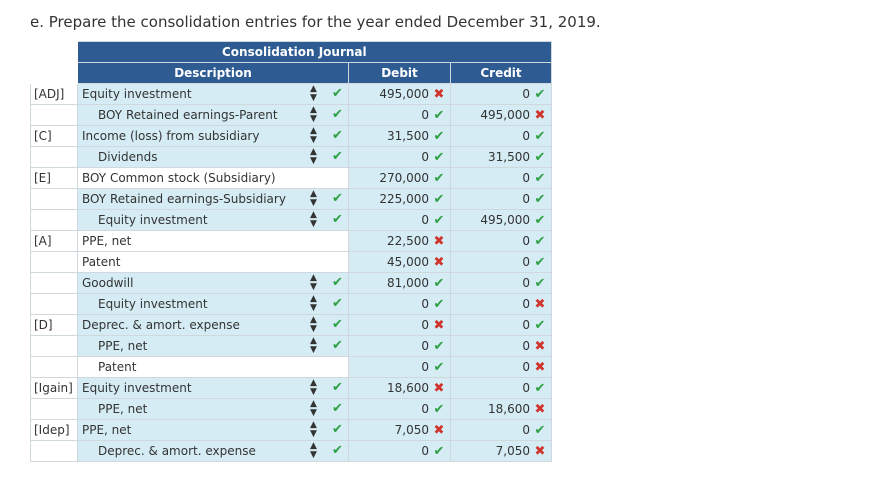 The height and width of the screenshot is (496, 881). What do you see at coordinates (501, 451) in the screenshot?
I see `credit-input: 7,050 ✖` at bounding box center [501, 451].